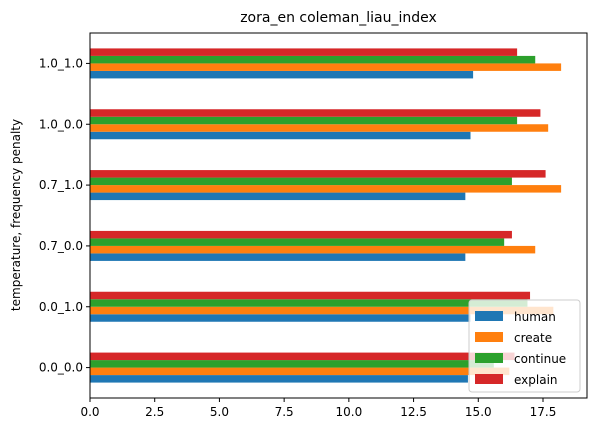 Image resolution: width=596 pixels, height=433 pixels. Describe the element at coordinates (326, 67) in the screenshot. I see `bar-create-1.0_1.0` at that location.